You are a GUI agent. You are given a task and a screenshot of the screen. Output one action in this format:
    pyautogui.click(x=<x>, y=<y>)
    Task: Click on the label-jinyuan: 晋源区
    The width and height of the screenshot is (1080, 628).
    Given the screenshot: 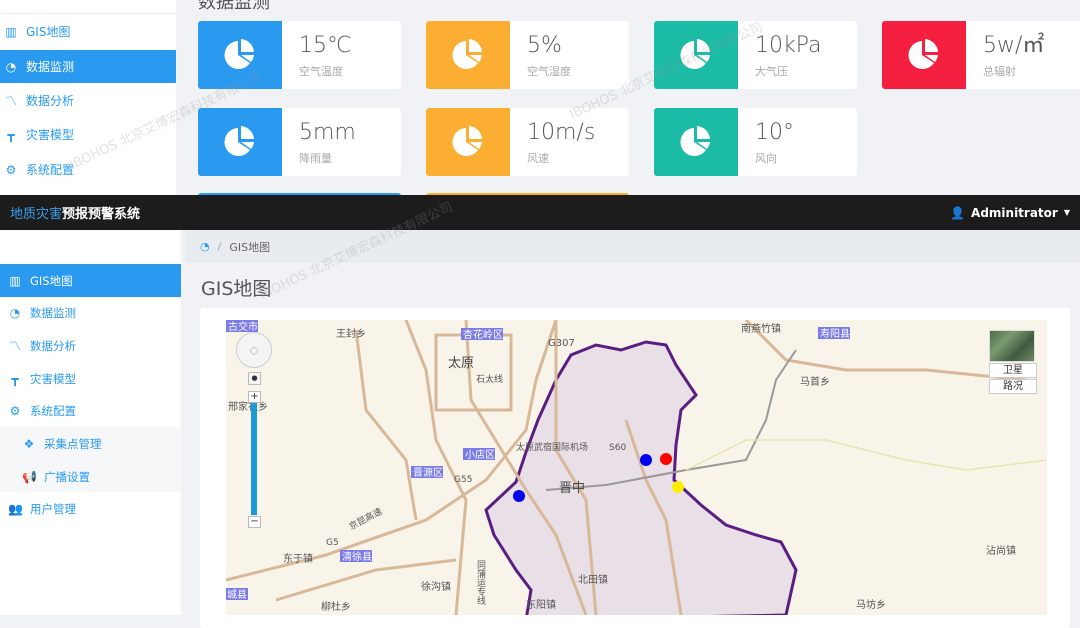 What is the action you would take?
    pyautogui.click(x=428, y=472)
    